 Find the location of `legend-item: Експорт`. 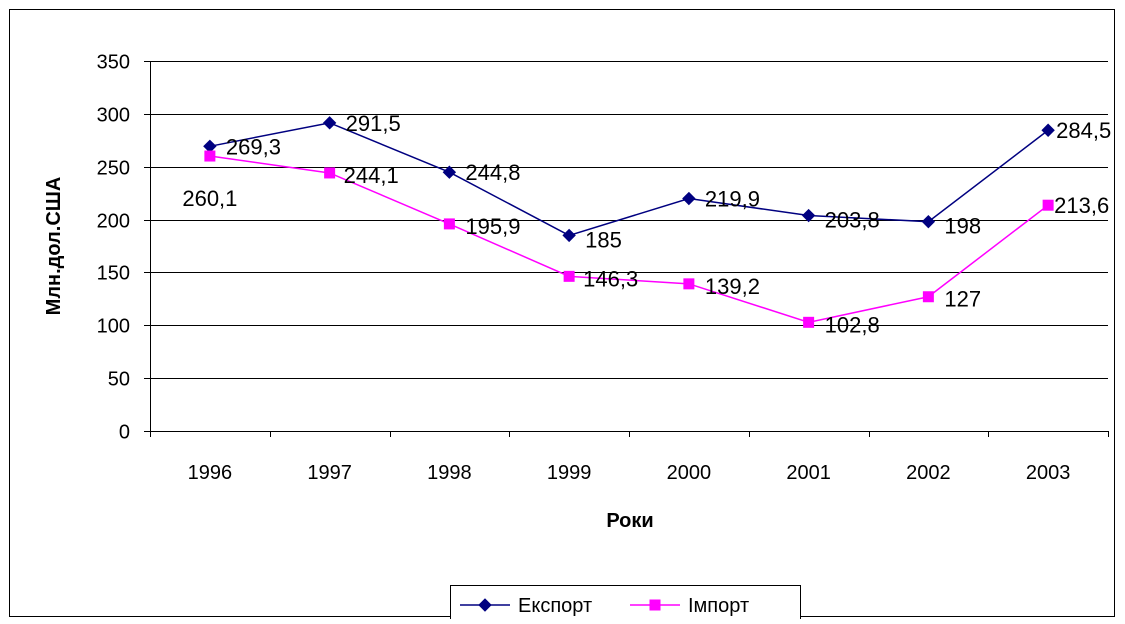

legend-item: Експорт is located at coordinates (526, 606).